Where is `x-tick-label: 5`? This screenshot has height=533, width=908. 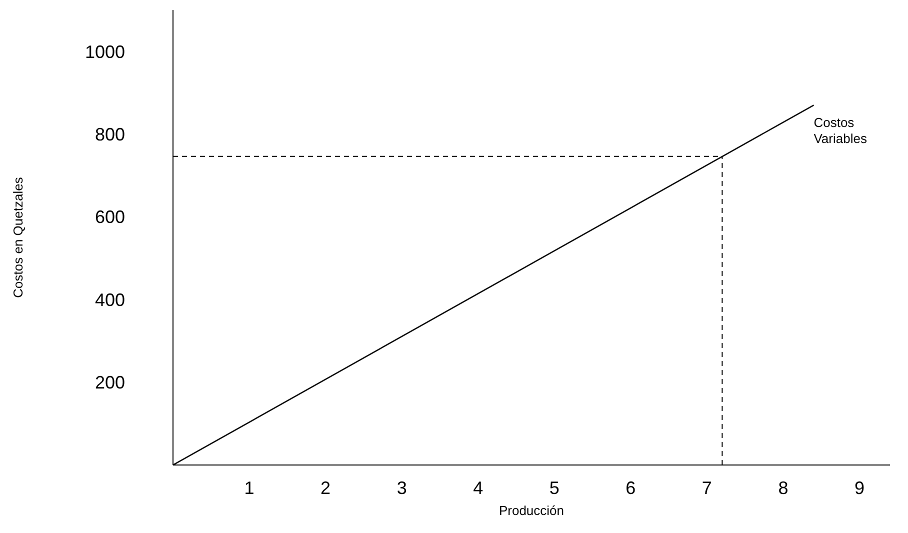
x-tick-label: 5 is located at coordinates (554, 488).